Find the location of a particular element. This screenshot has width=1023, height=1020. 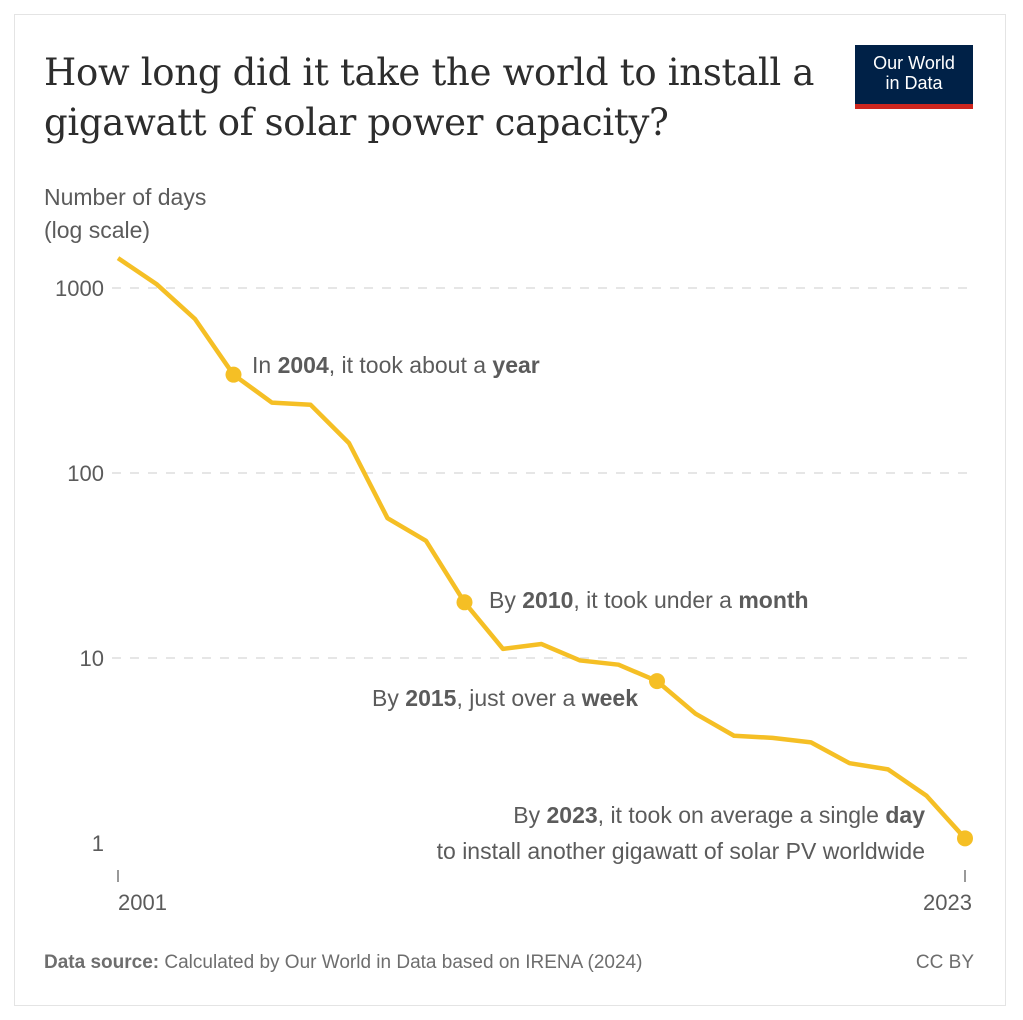

annotation-text: , just over a is located at coordinates (518, 698).